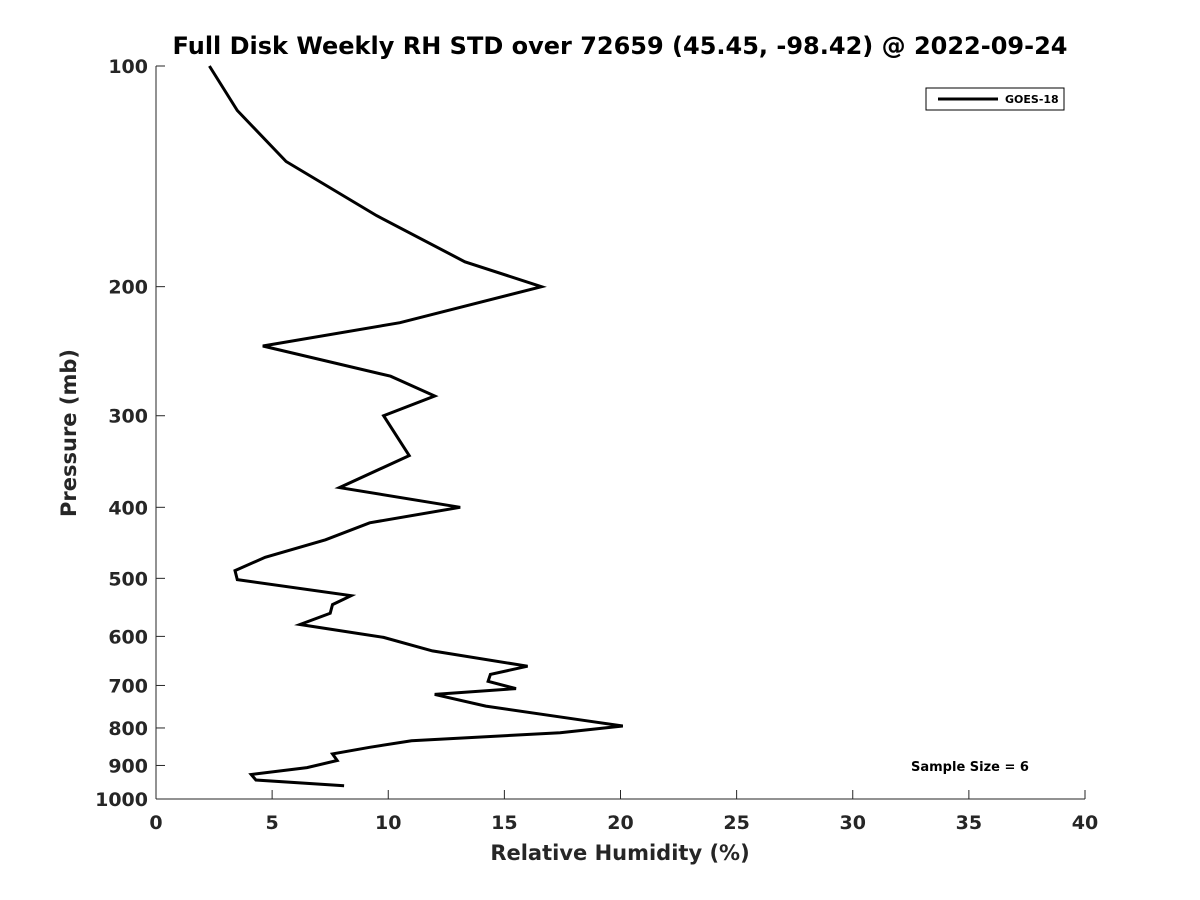 The width and height of the screenshot is (1200, 900). Describe the element at coordinates (504, 823) in the screenshot. I see `x-tick-label: 15` at that location.